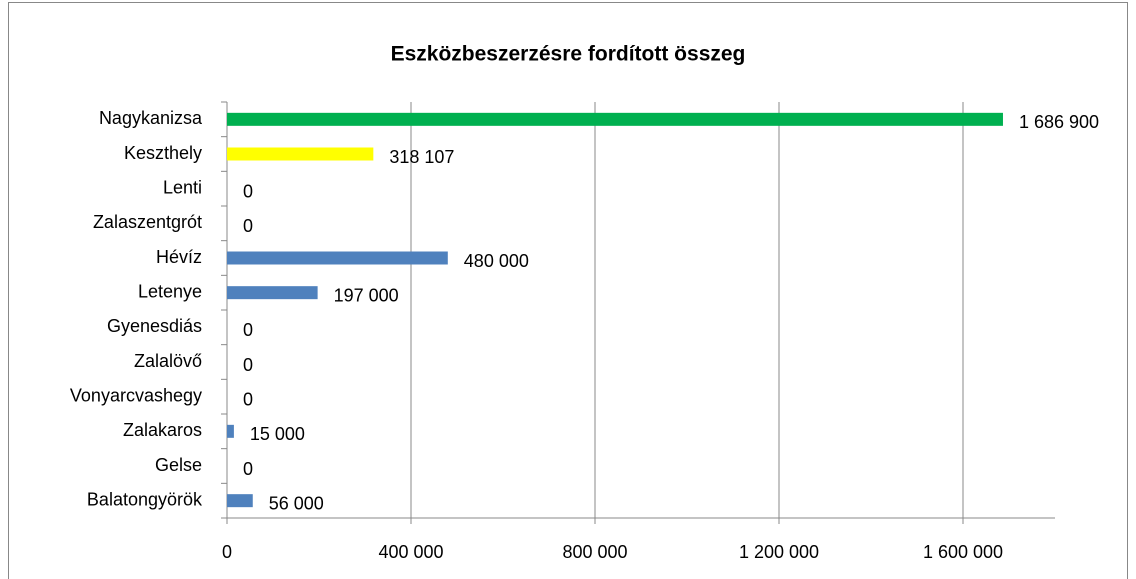 The image size is (1136, 579). What do you see at coordinates (963, 552) in the screenshot?
I see `x-tick-label: 1 600 000` at bounding box center [963, 552].